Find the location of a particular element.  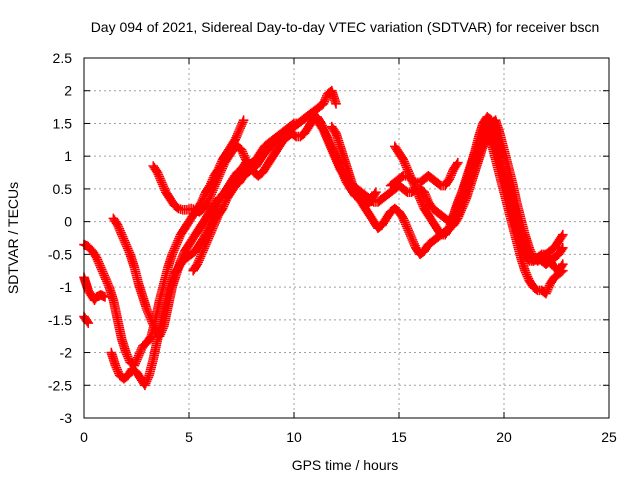

y-tick-label: 1 is located at coordinates (68, 156).